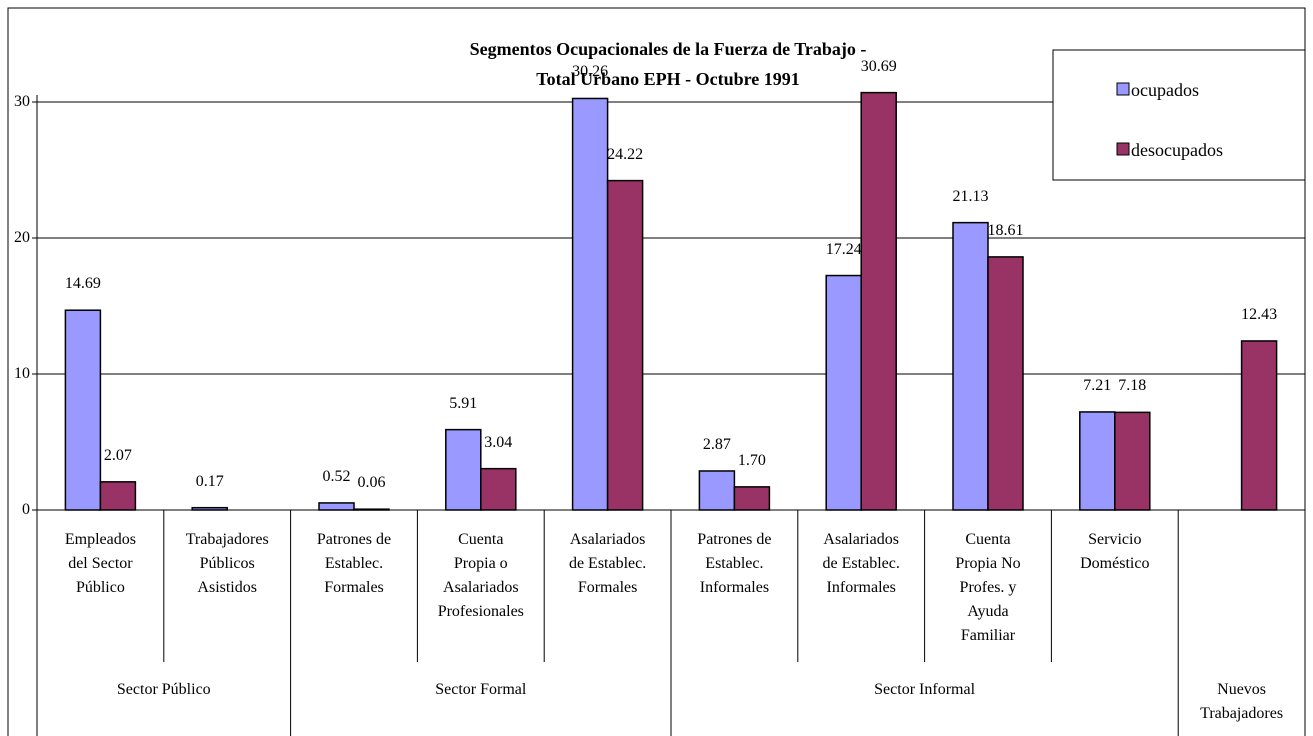 The image size is (1313, 736). Describe the element at coordinates (1165, 90) in the screenshot. I see `legend-label: ocupados` at that location.